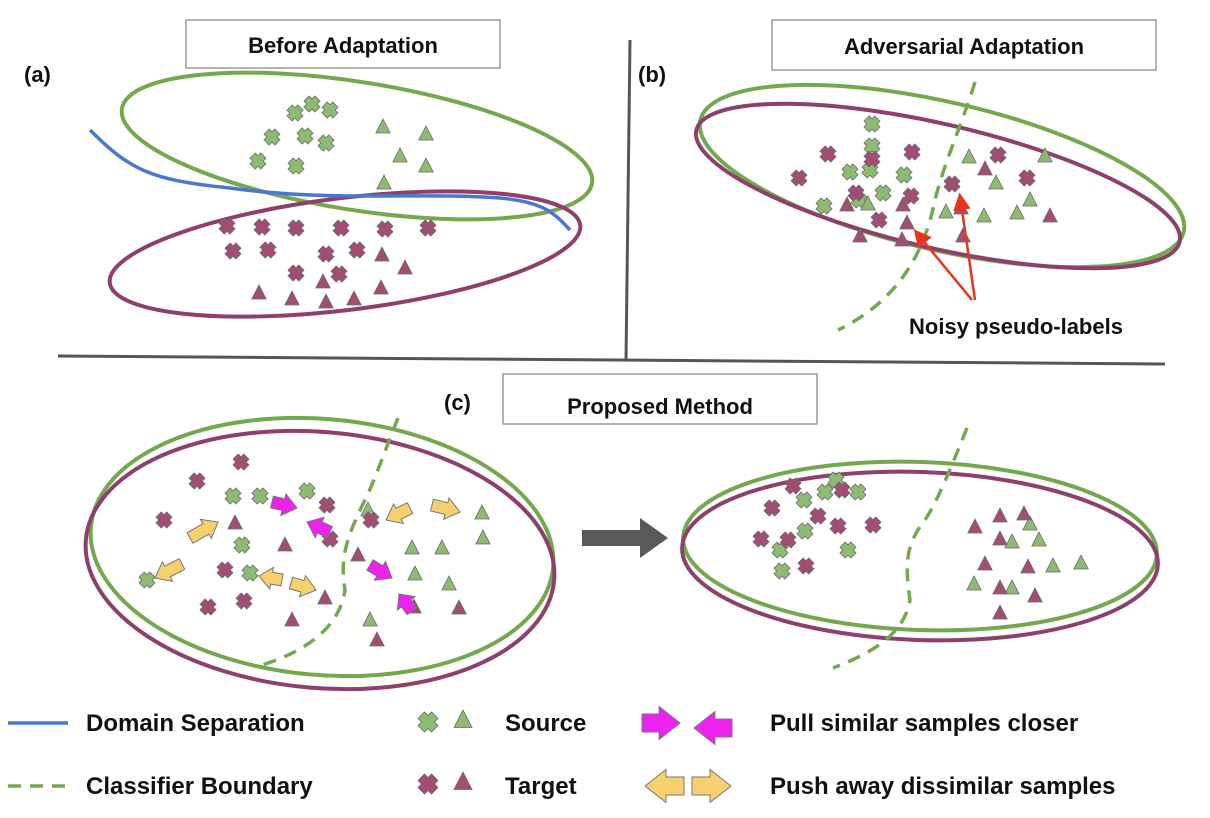  What do you see at coordinates (545, 723) in the screenshot?
I see `legend-source-label: Source` at bounding box center [545, 723].